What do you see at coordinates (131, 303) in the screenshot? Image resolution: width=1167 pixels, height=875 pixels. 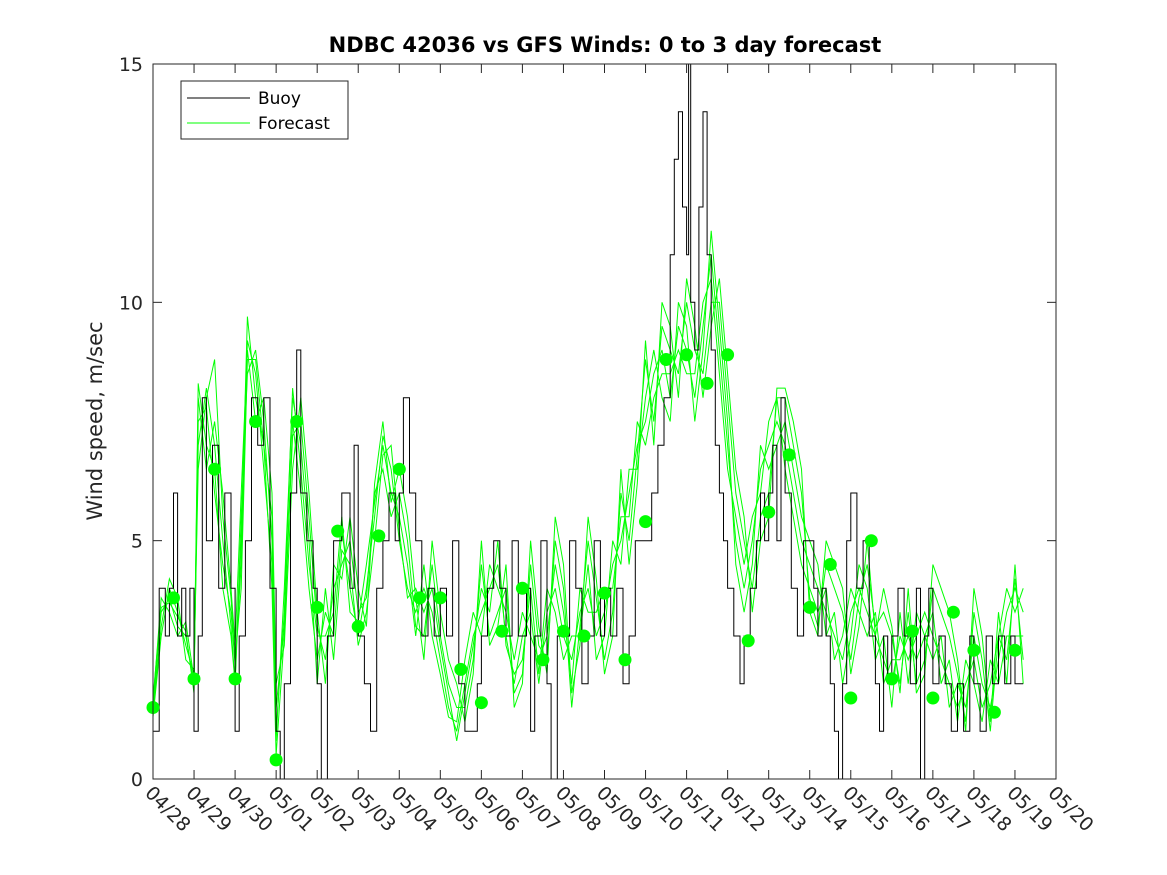 I see `y-tick-label-10: 10` at bounding box center [131, 303].